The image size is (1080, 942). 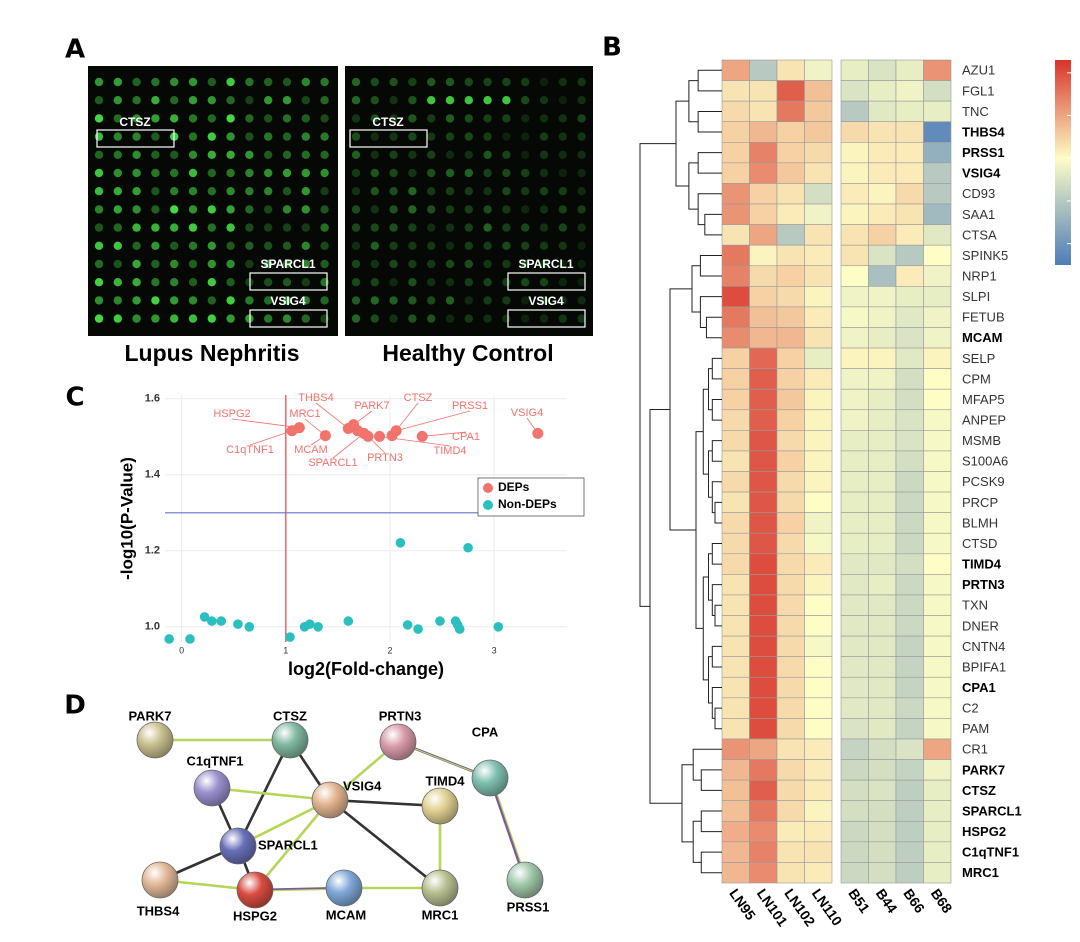 What do you see at coordinates (467, 353) in the screenshot?
I see `image-label: Healthy Control` at bounding box center [467, 353].